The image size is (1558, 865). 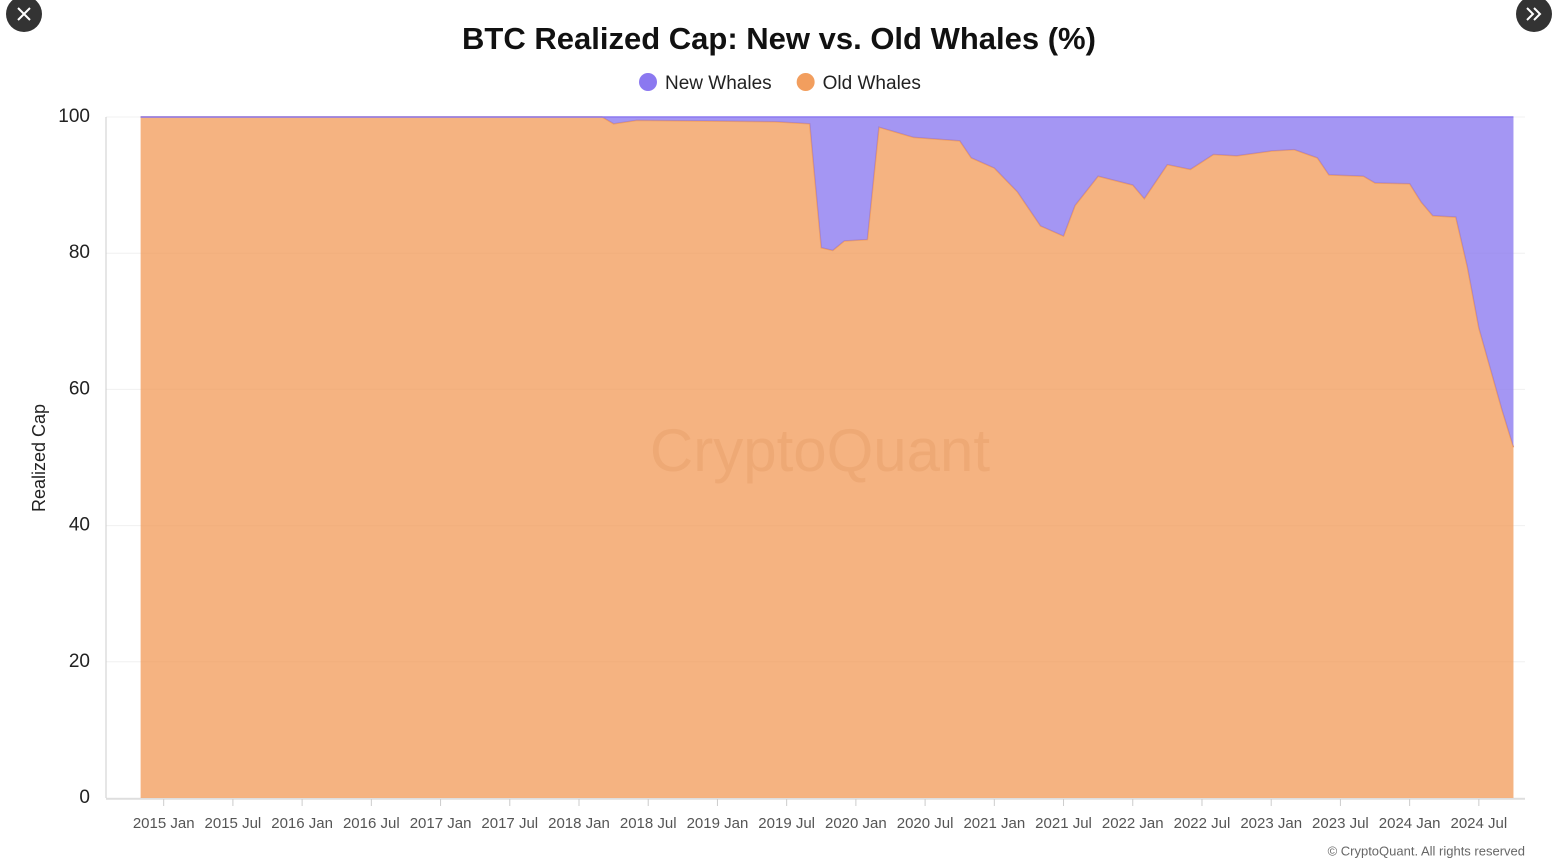 What do you see at coordinates (994, 823) in the screenshot?
I see `x-tick-label: 2021 Jan` at bounding box center [994, 823].